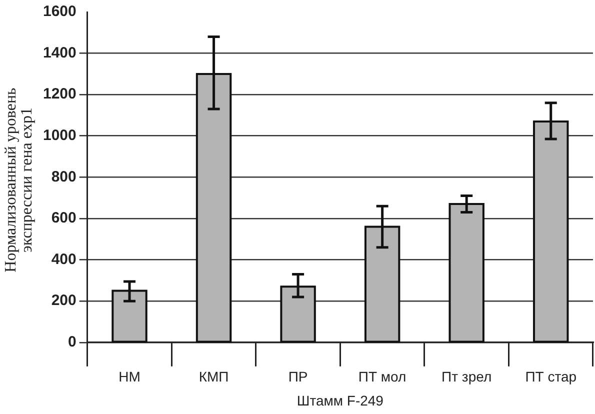 This screenshot has height=414, width=595. I want to click on x-axis-title: Штамм F-249, so click(340, 400).